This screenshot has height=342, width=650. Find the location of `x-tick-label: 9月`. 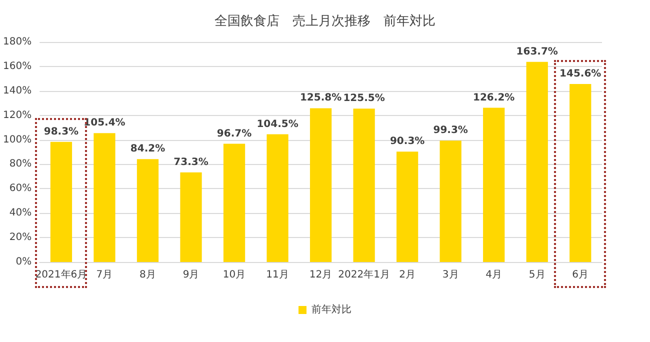

x-tick-label: 9月 is located at coordinates (191, 275).